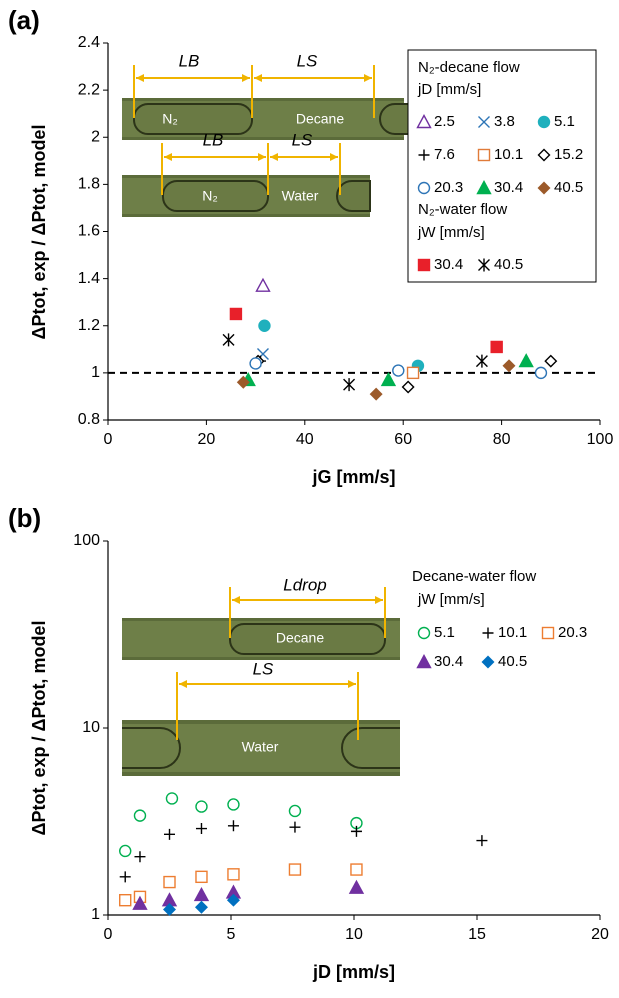 The image size is (619, 998). I want to click on annotation: Decane, so click(320, 119).